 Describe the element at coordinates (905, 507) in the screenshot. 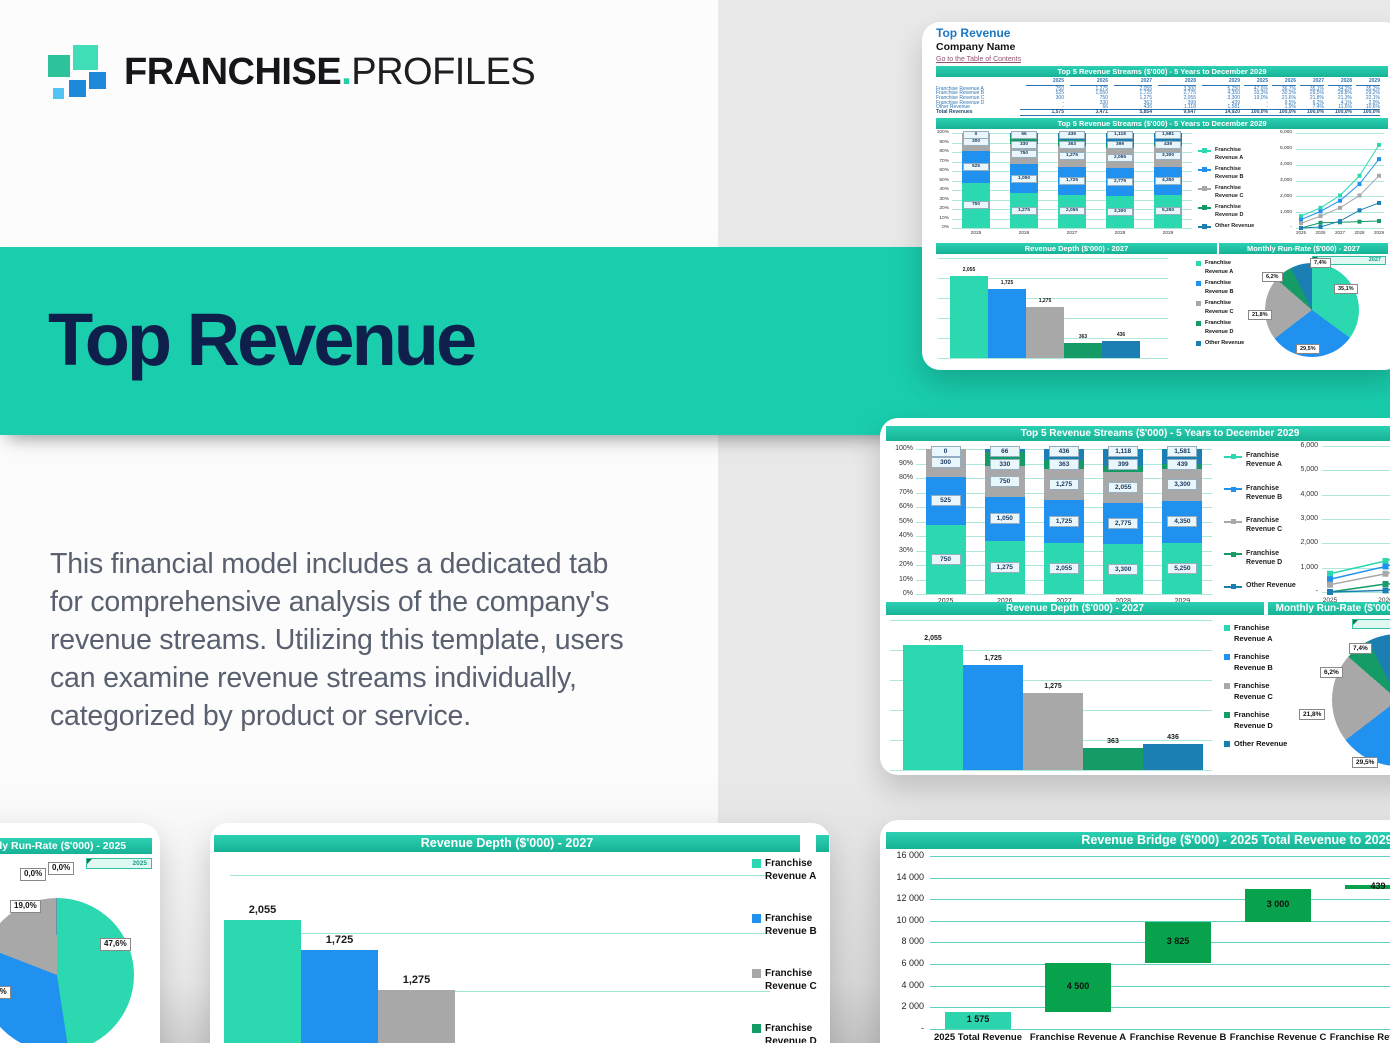

I see `axis-label: 60%` at that location.